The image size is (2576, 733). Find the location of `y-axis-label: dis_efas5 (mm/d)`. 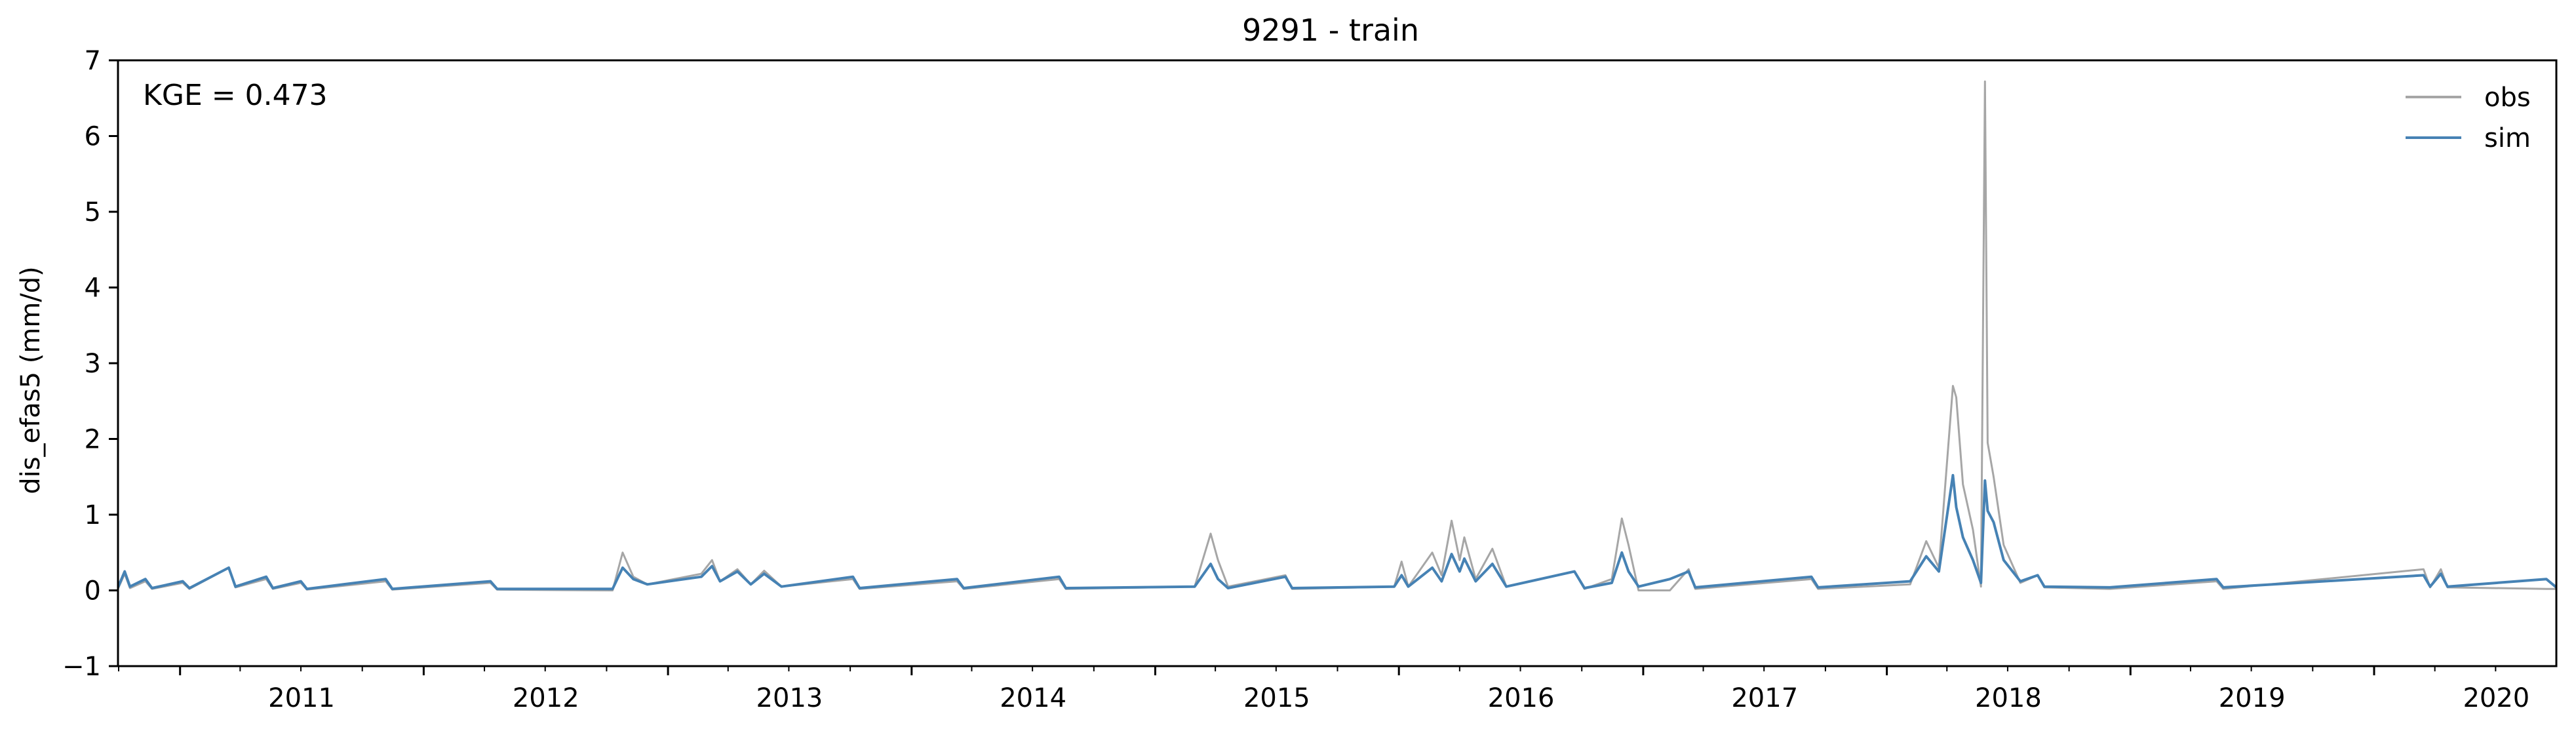

y-axis-label: dis_efas5 (mm/d) is located at coordinates (31, 380).